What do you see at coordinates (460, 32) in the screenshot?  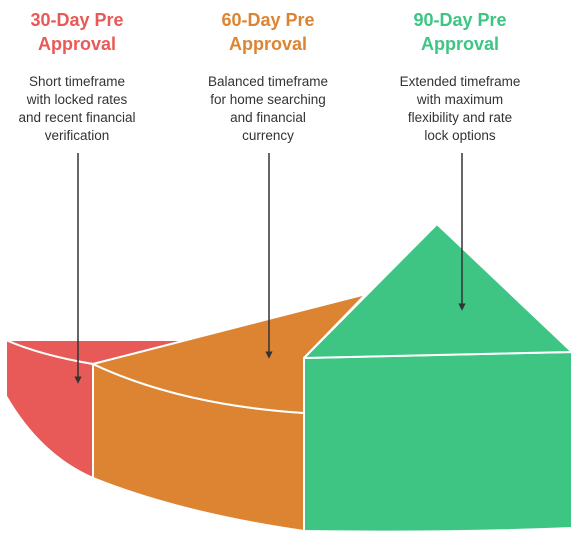 I see `title-90-day: 90-Day Pre Approval` at bounding box center [460, 32].